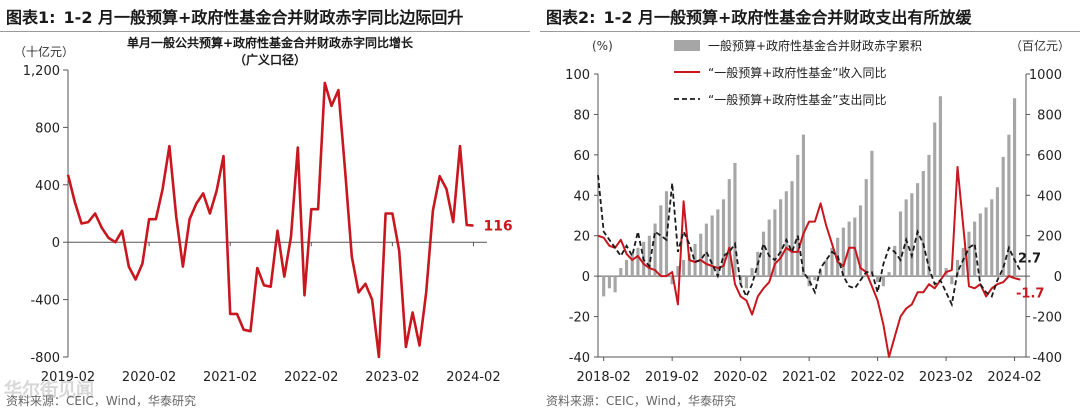 This screenshot has width=1080, height=413. Describe the element at coordinates (270, 42) in the screenshot. I see `chart-title: 单月一般公共预算+政府性基金合并财政赤字同比增长` at that location.